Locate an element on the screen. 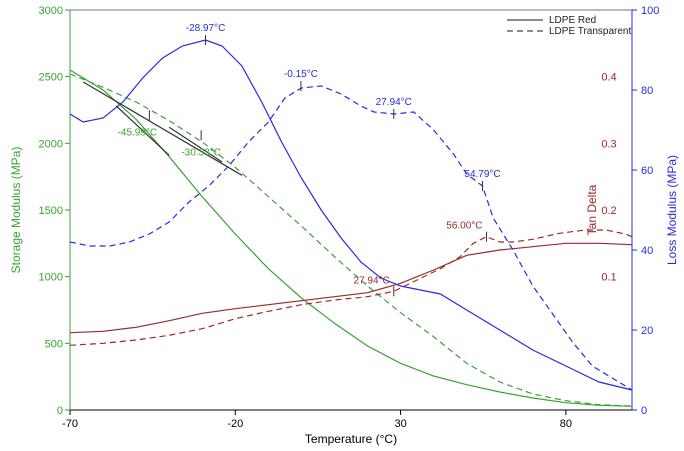 This screenshot has width=684, height=451. annotation-label: -28.97°C is located at coordinates (206, 28).